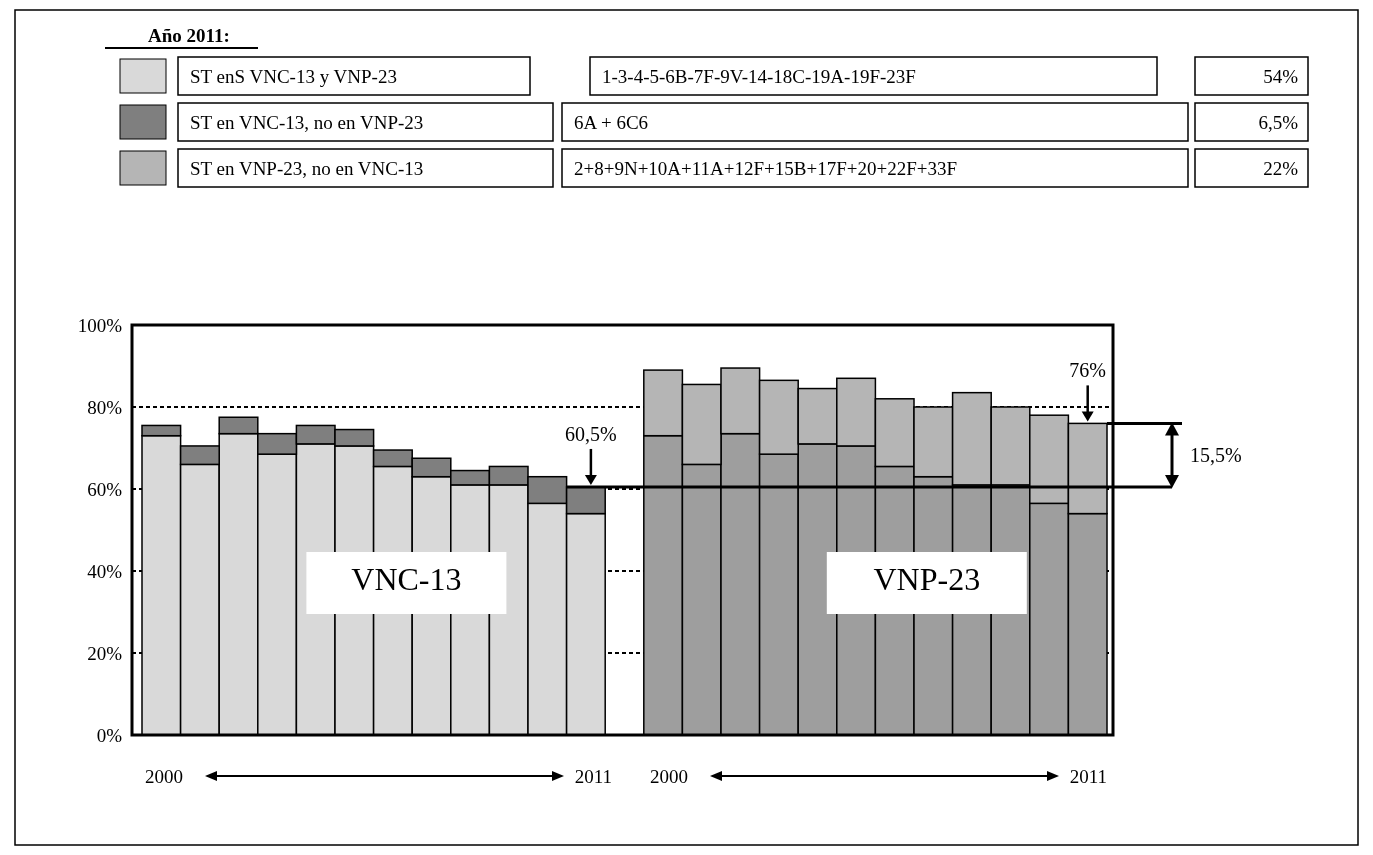  I want to click on annotation: VNP-23, so click(927, 579).